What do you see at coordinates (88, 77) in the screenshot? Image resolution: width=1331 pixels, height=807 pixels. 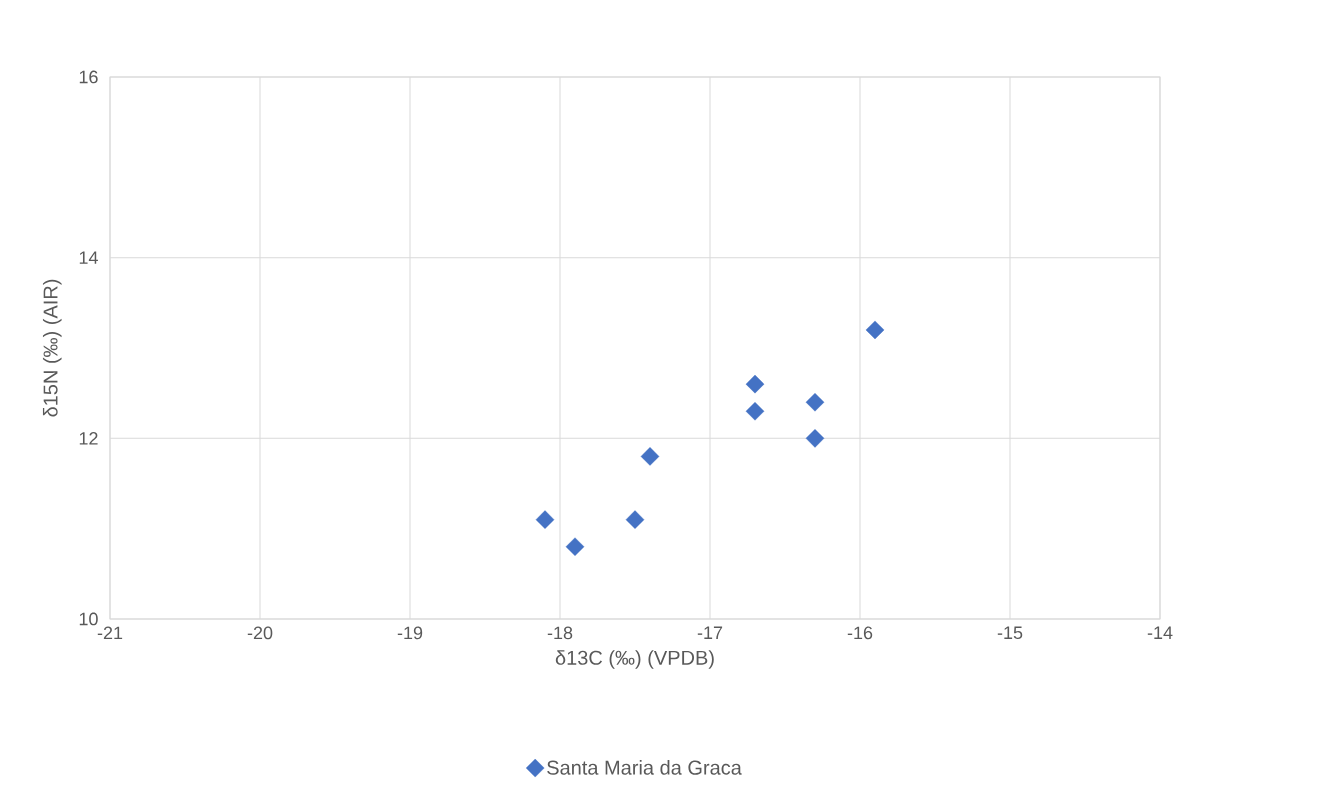 I see `y-tick-label: 16` at bounding box center [88, 77].